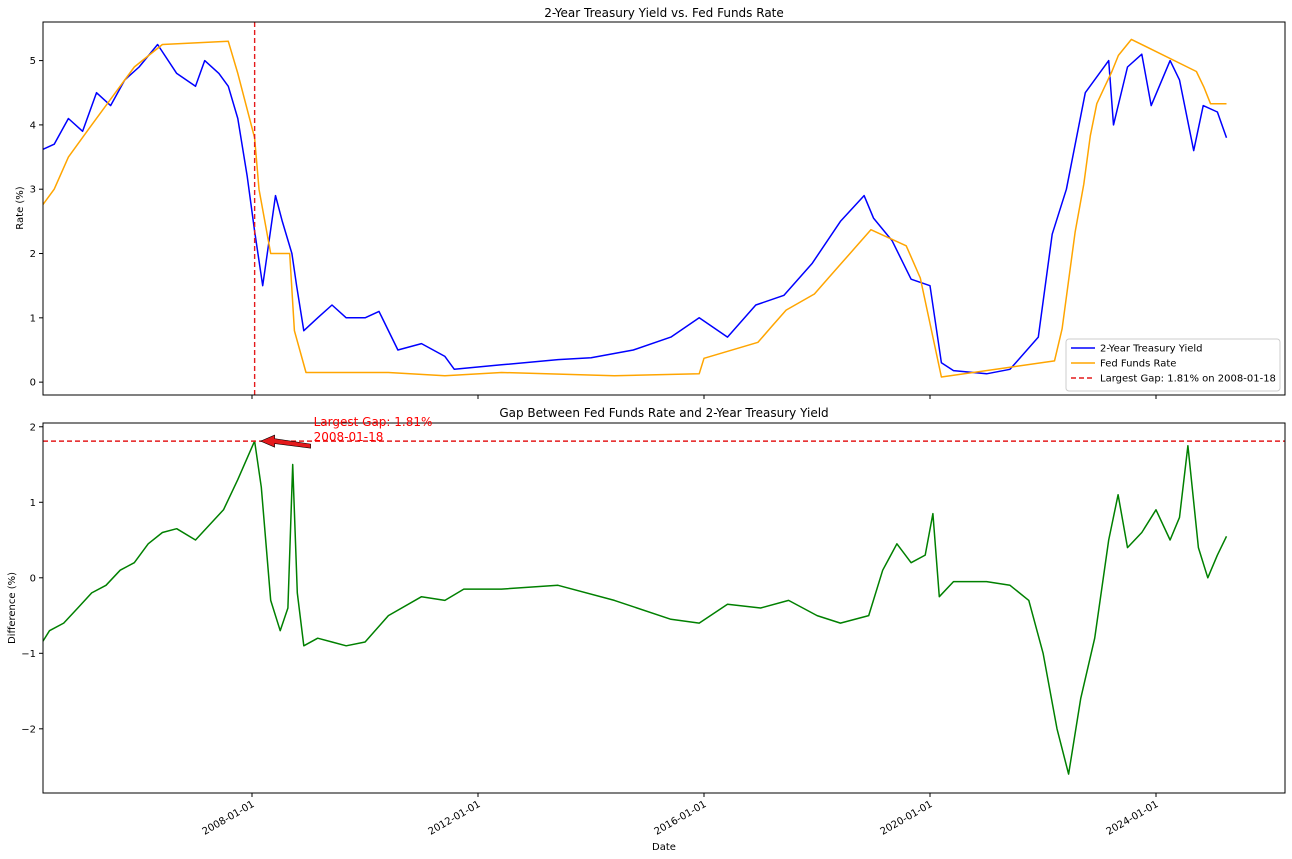 The image size is (1292, 859). What do you see at coordinates (664, 847) in the screenshot?
I see `x-axis-label: Date` at bounding box center [664, 847].